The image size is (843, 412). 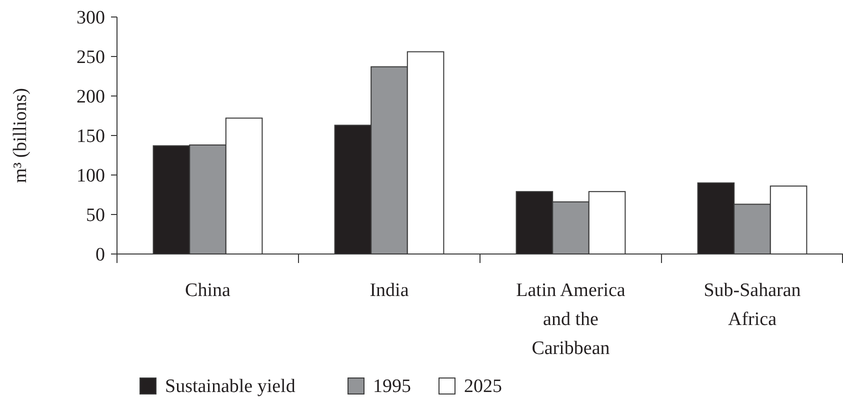 What do you see at coordinates (571, 319) in the screenshot?
I see `x-tick-label: Latin America and the Caribbean` at bounding box center [571, 319].